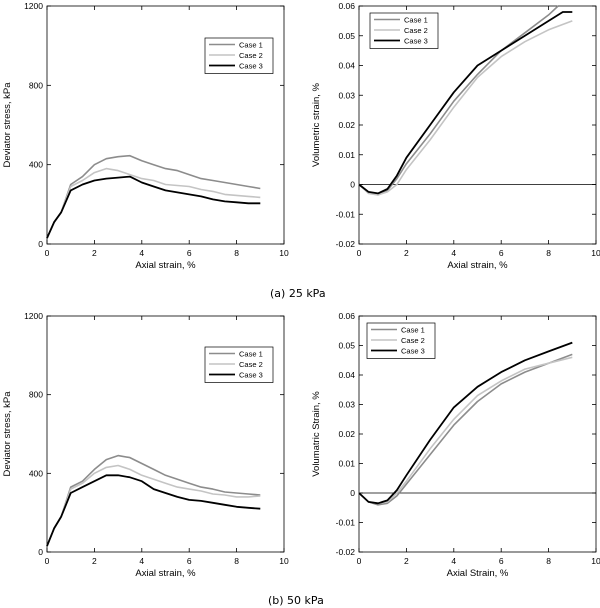  Describe the element at coordinates (316, 124) in the screenshot. I see `y-axis-label: Volumetric strain, %` at that location.